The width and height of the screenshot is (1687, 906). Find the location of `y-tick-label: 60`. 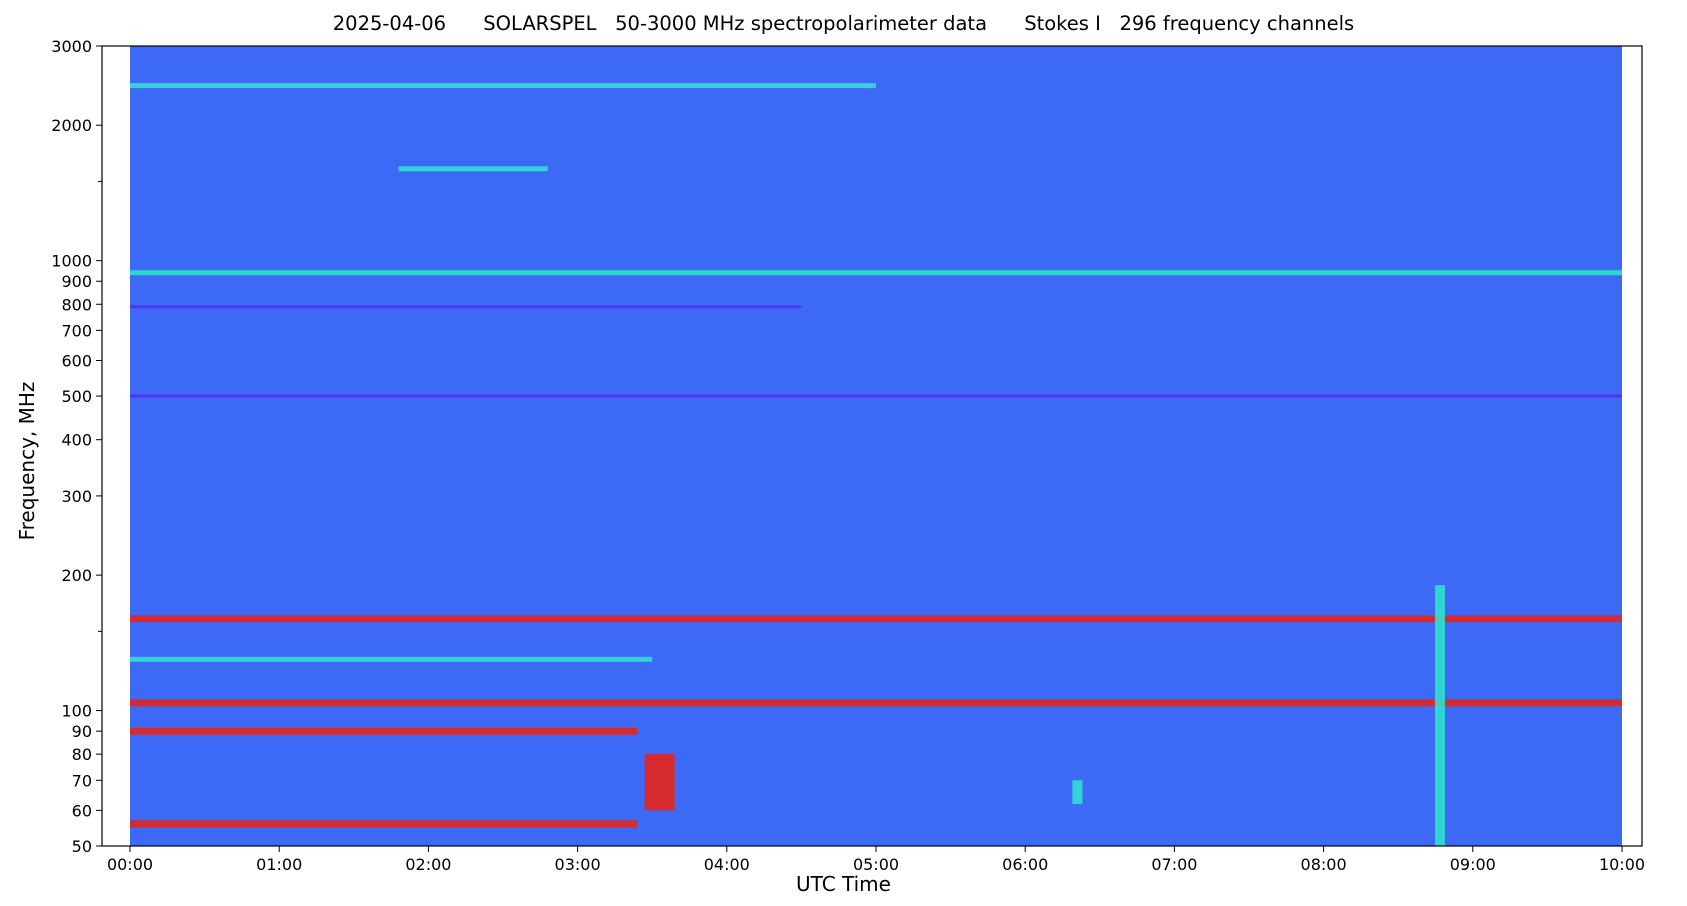

y-tick-label: 60 is located at coordinates (82, 810).